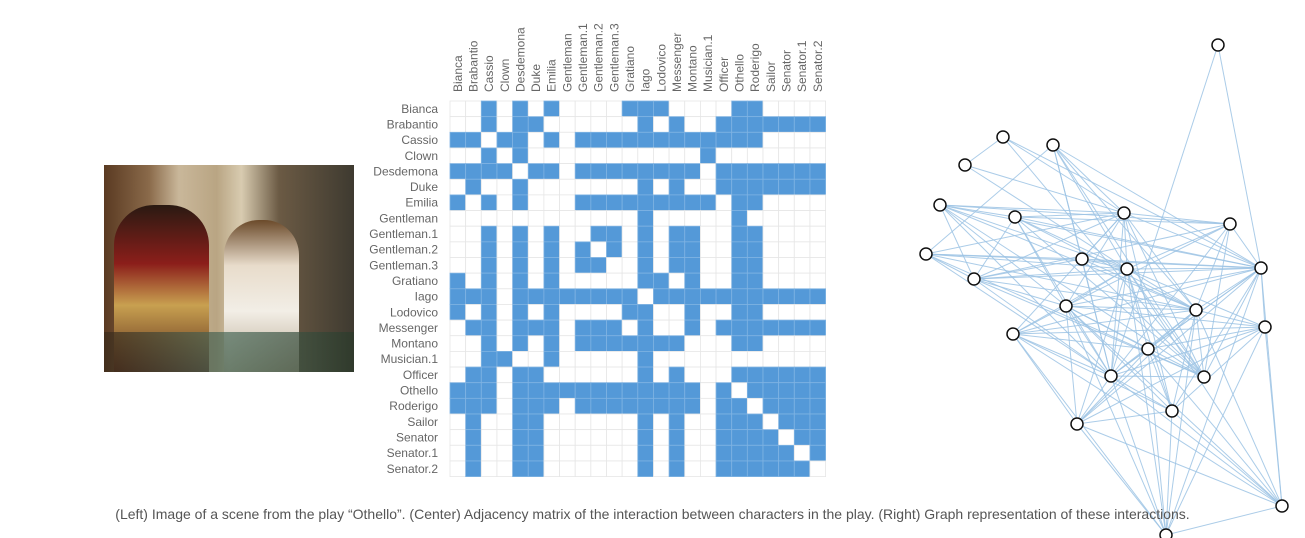 The height and width of the screenshot is (538, 1305). I want to click on column-label: Gentleman, so click(567, 62).